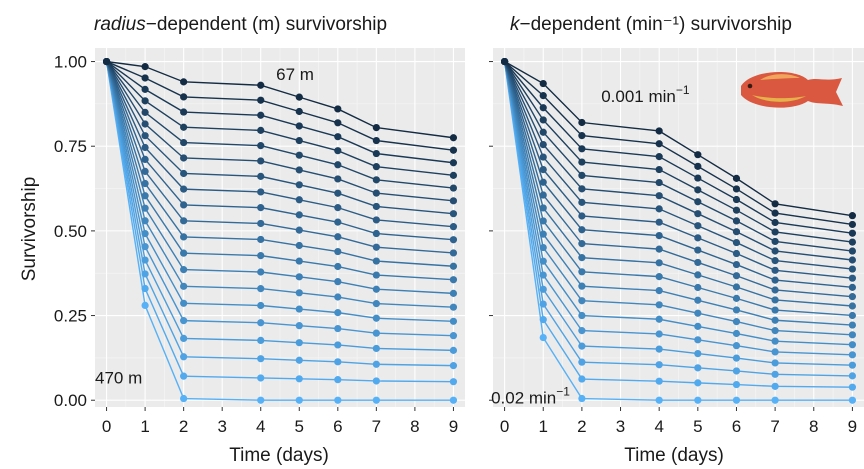 The image size is (864, 469). What do you see at coordinates (70, 231) in the screenshot?
I see `y-tick-label: 0.50` at bounding box center [70, 231].